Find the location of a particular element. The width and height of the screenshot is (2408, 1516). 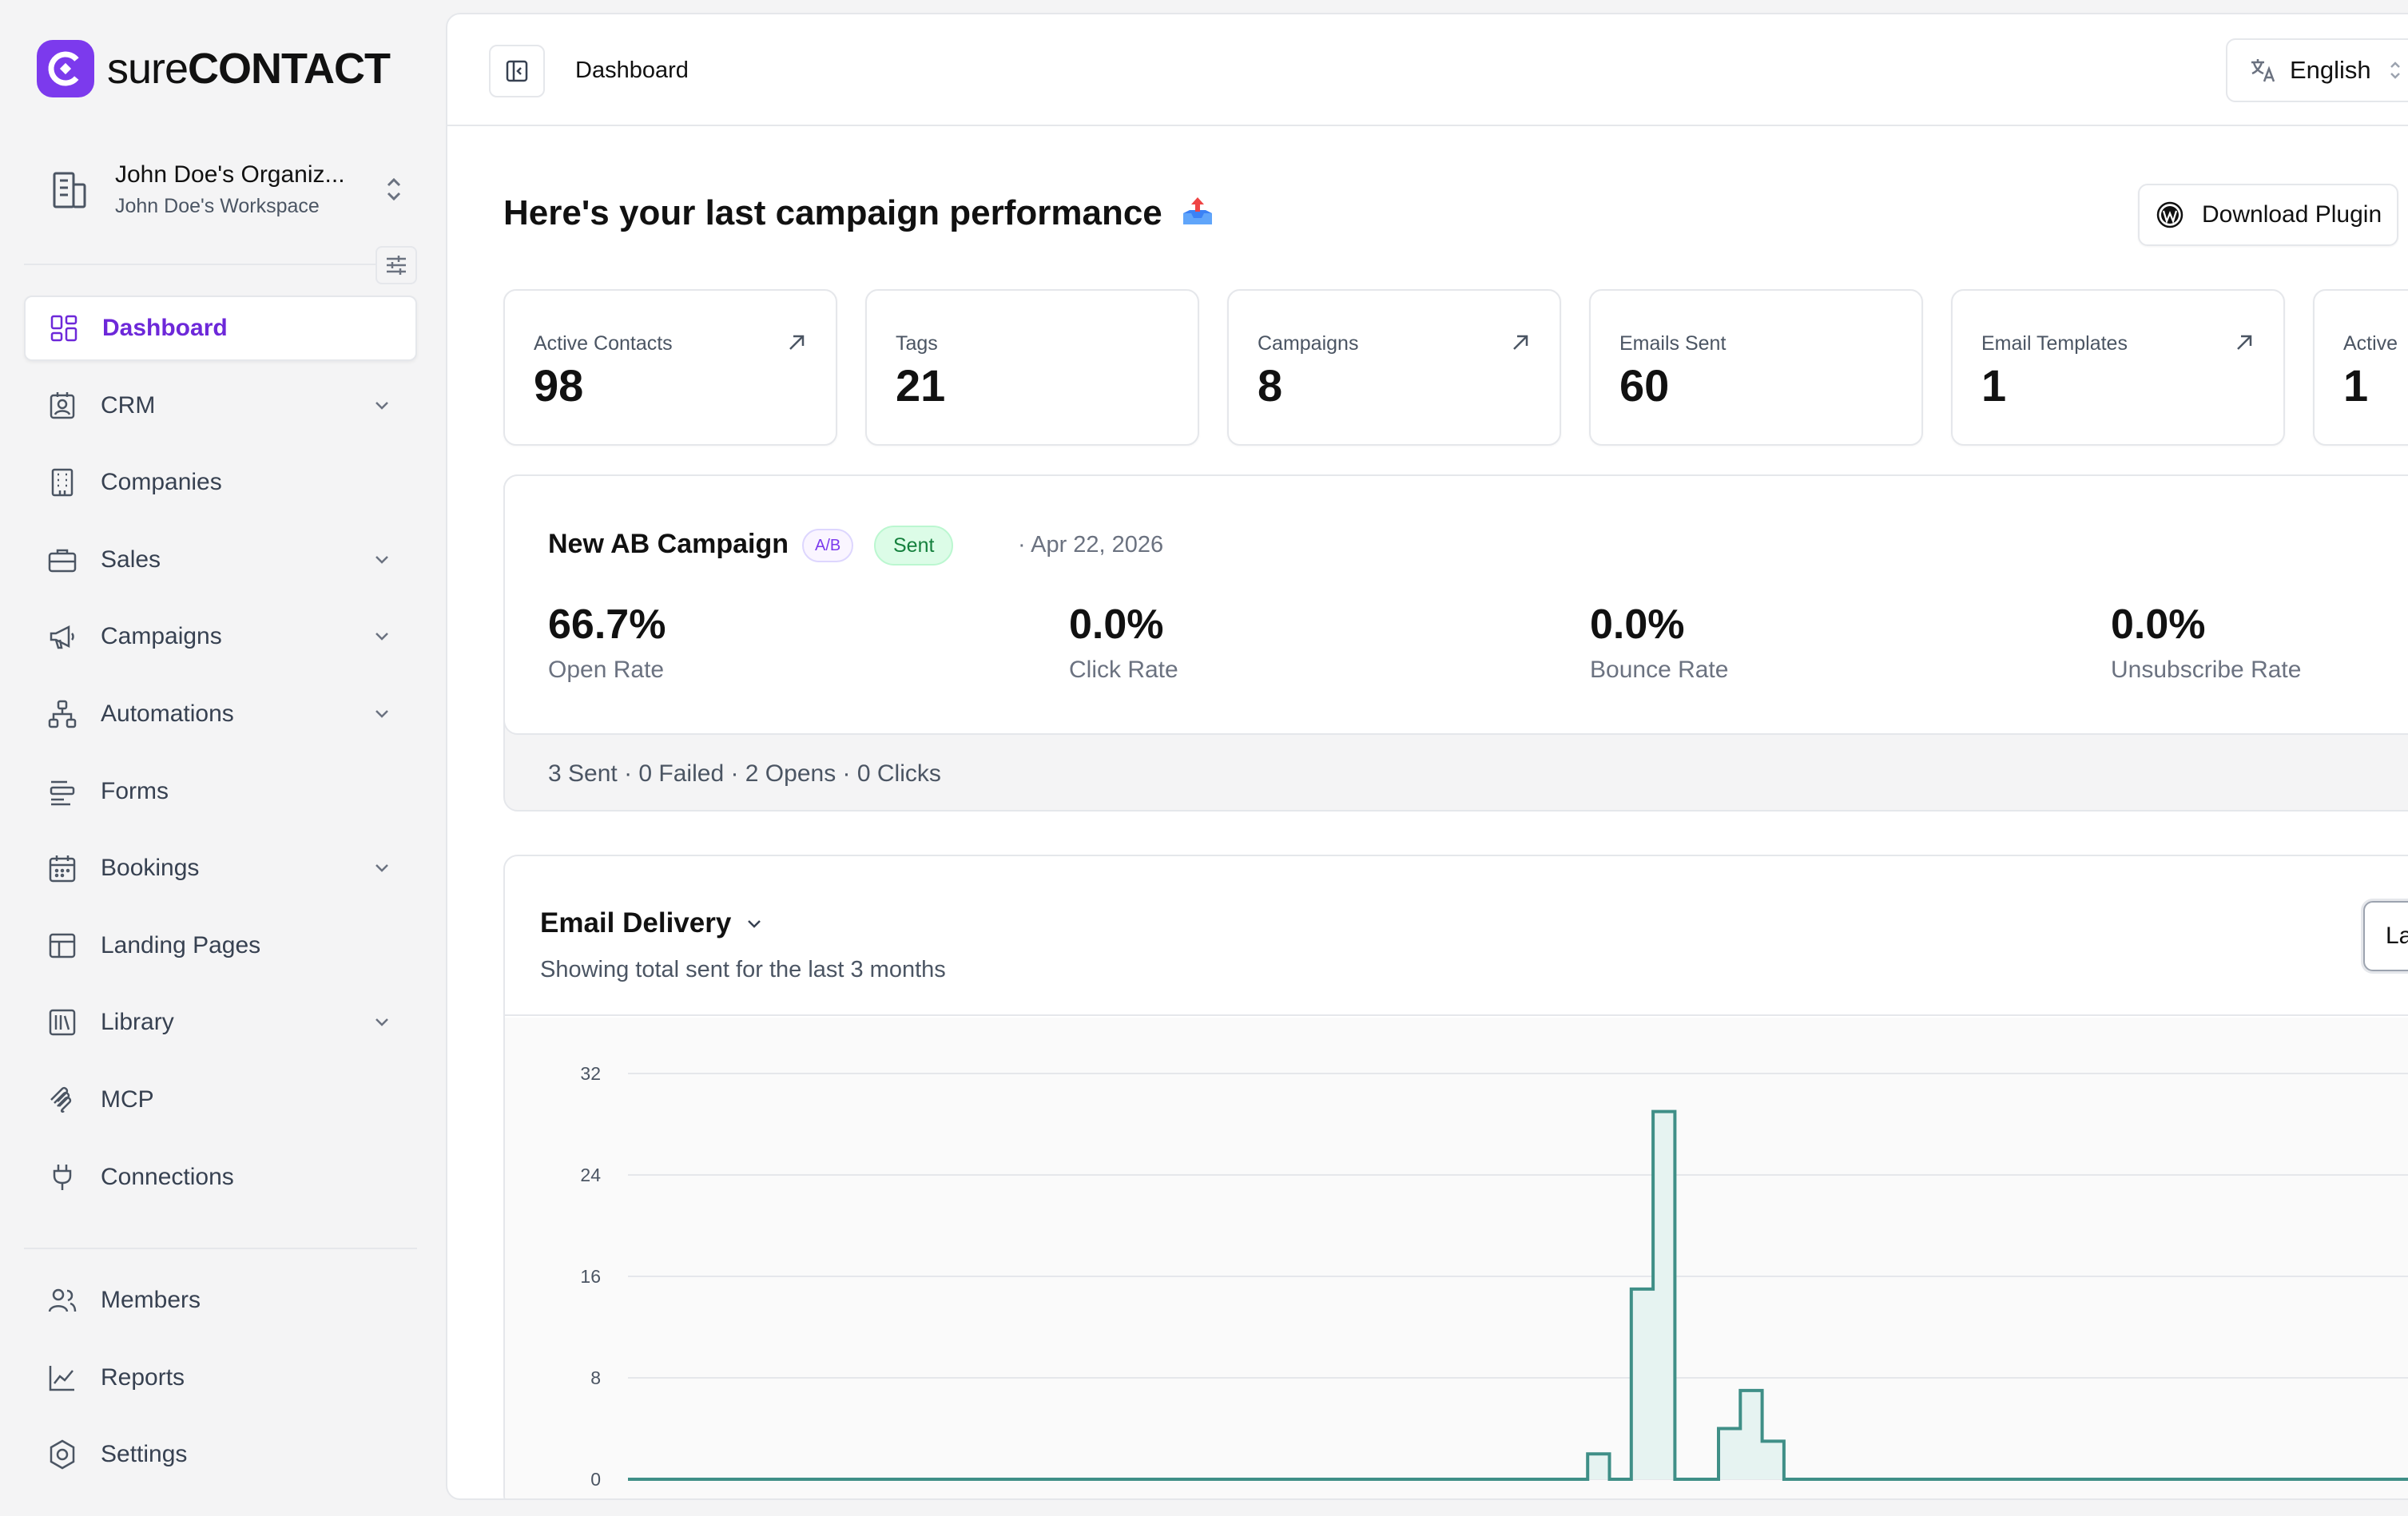

brand-logo: sureCONTACT is located at coordinates (214, 69).